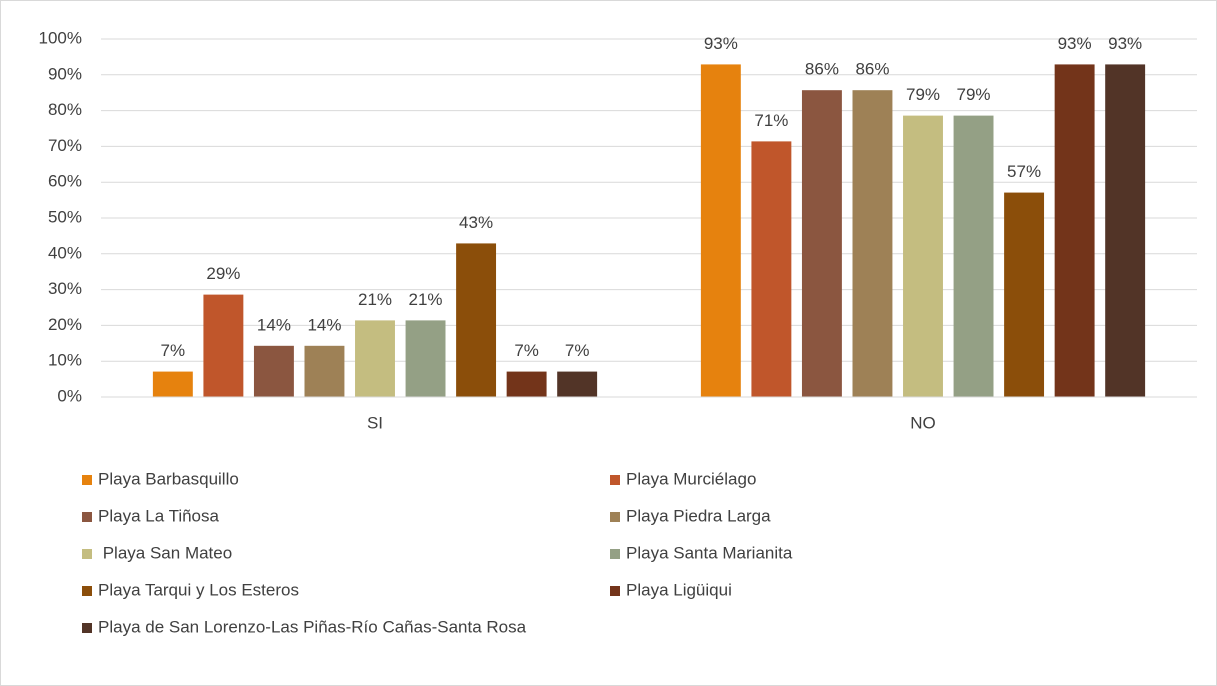  What do you see at coordinates (65, 145) in the screenshot?
I see `y-tick-label: 70%` at bounding box center [65, 145].